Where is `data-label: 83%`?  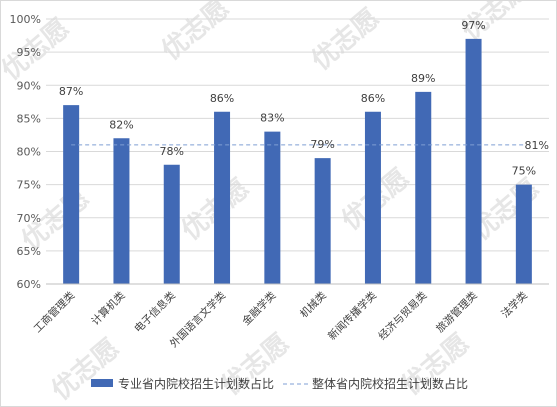
data-label: 83% is located at coordinates (272, 118).